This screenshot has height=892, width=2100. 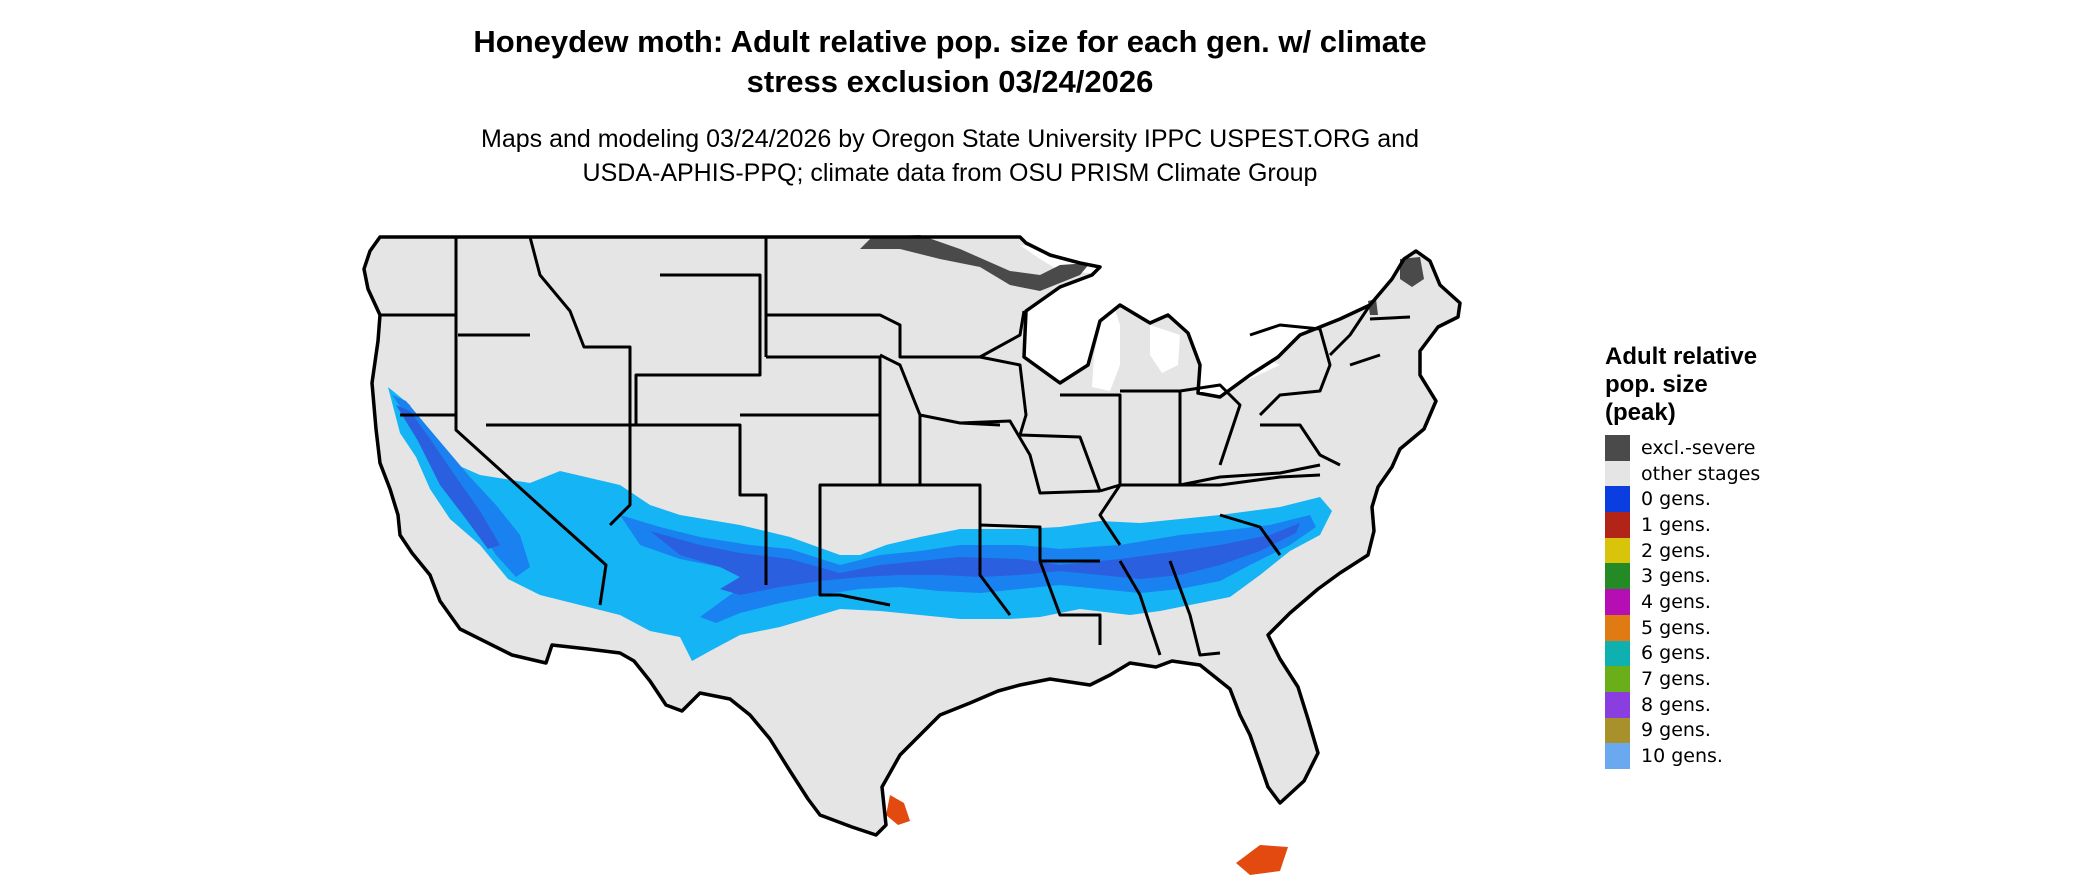 What do you see at coordinates (1676, 704) in the screenshot?
I see `legend-label: 8 gens.` at bounding box center [1676, 704].